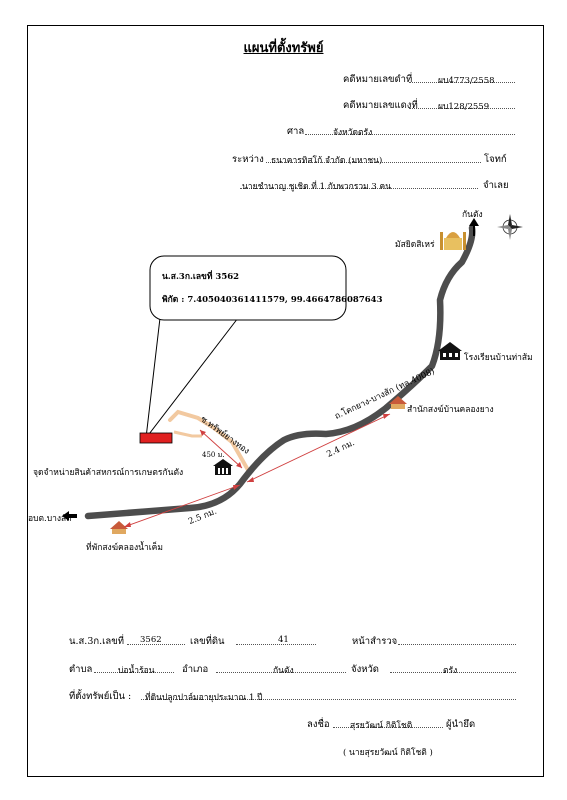 This screenshot has width=567, height=800. I want to click on case-black-line, so click(462, 82).